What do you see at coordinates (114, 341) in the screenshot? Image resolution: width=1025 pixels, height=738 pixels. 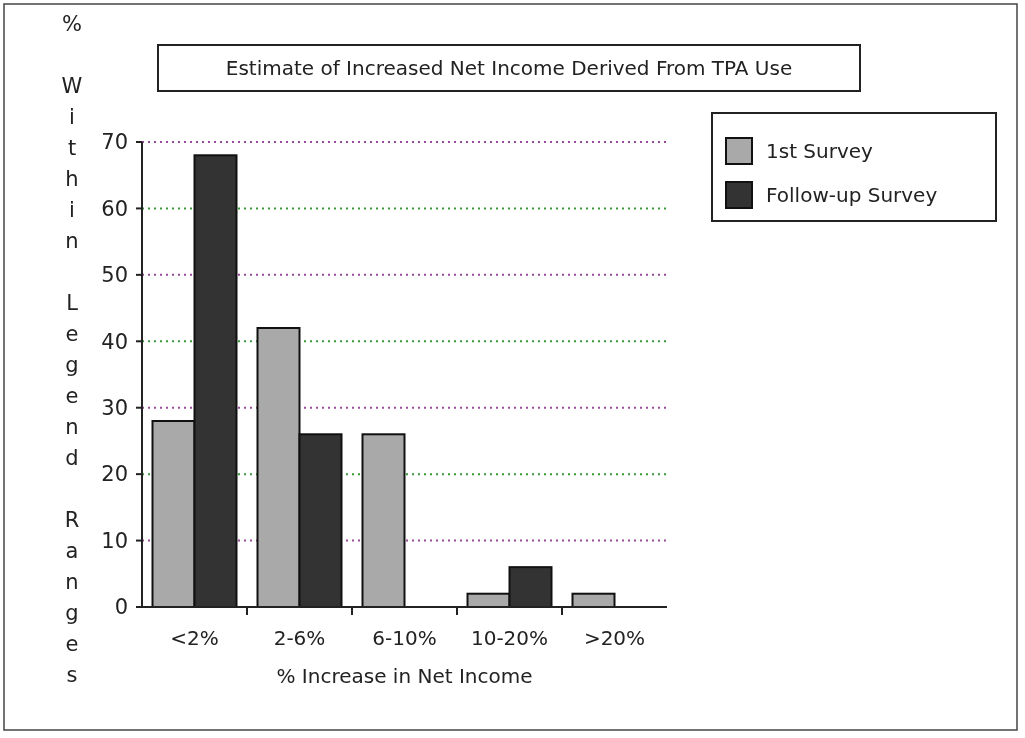 I see `y-tick-label: 40` at bounding box center [114, 341].